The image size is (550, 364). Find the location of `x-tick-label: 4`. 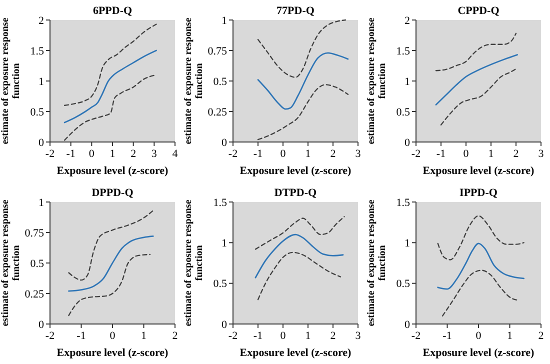

x-tick-label: 4 is located at coordinates (175, 154).